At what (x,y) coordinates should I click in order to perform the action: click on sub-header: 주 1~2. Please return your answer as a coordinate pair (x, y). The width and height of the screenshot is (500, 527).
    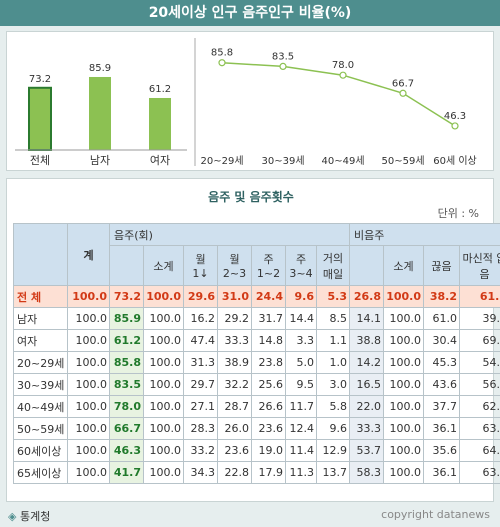
    Looking at the image, I should click on (268, 265).